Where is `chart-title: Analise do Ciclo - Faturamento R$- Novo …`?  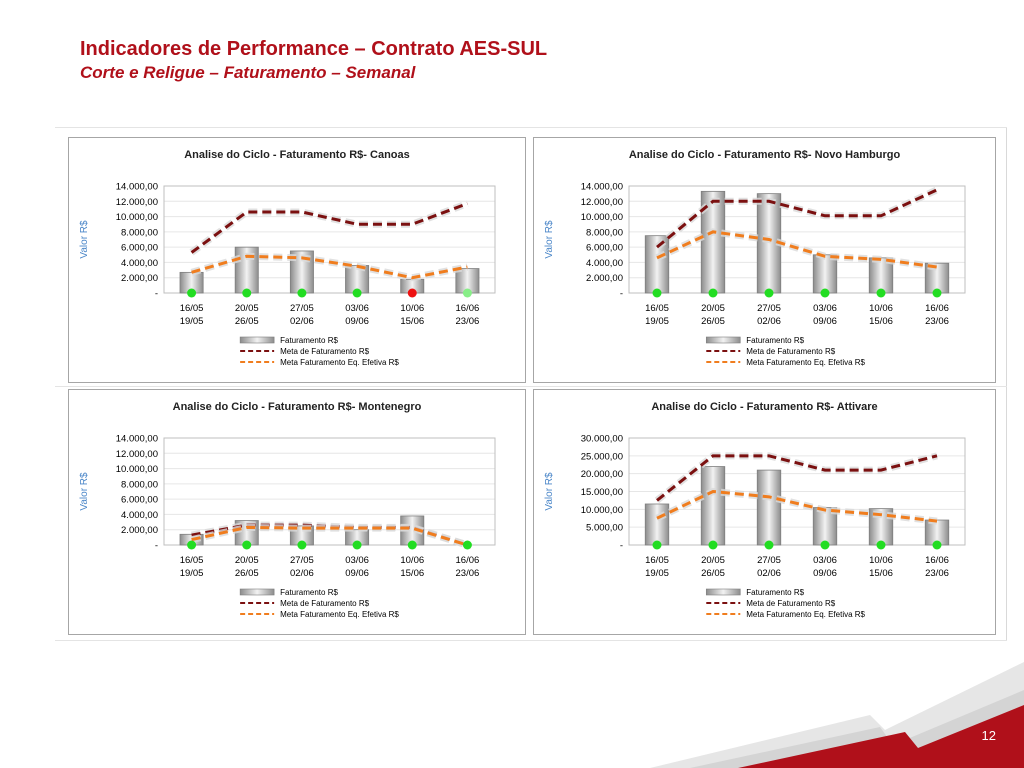 chart-title: Analise do Ciclo - Faturamento R$- Novo … is located at coordinates (765, 155).